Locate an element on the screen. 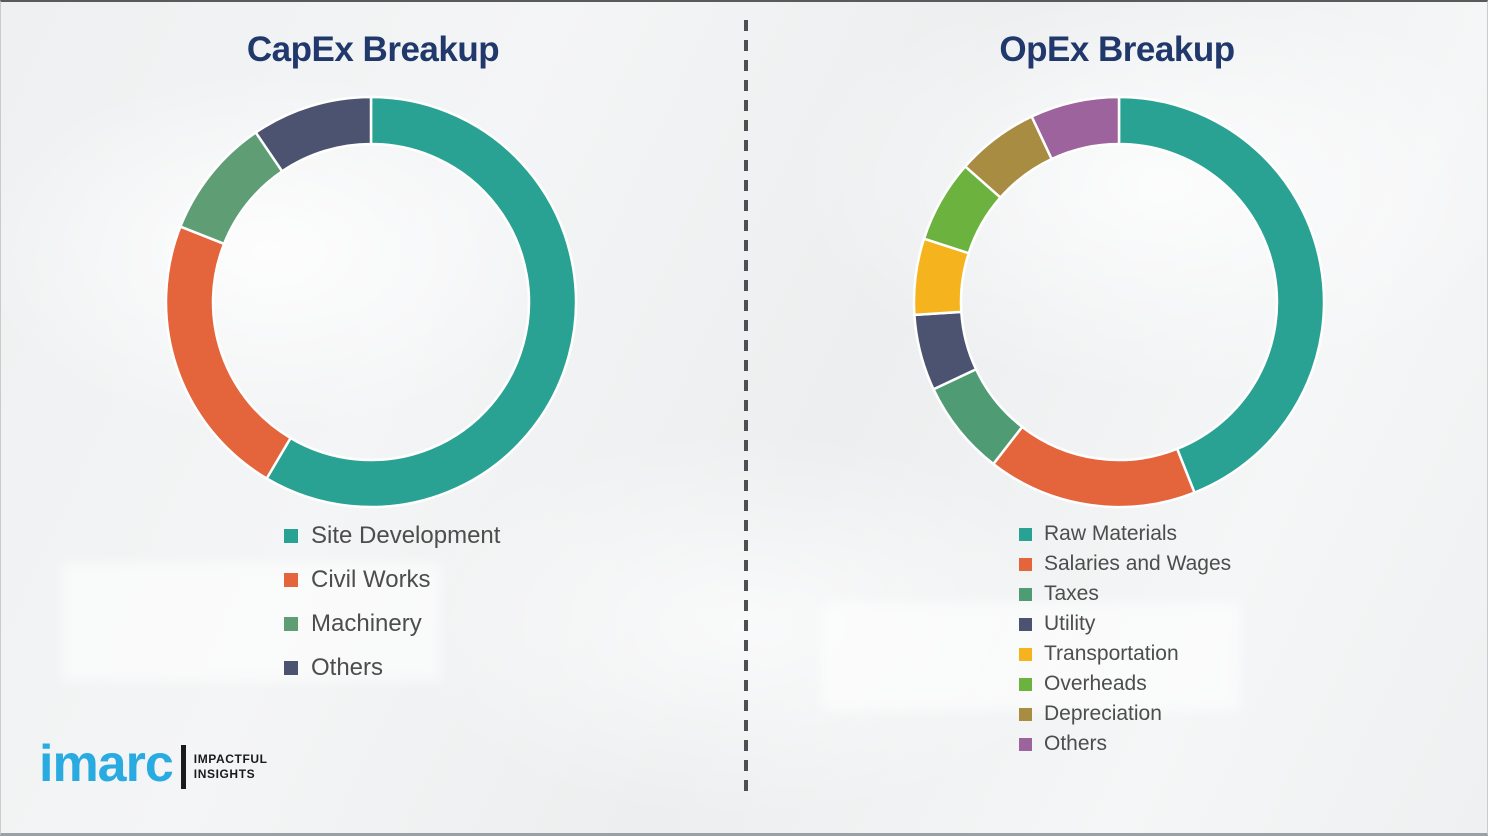 This screenshot has height=836, width=1488. legend-label: Civil Works is located at coordinates (371, 579).